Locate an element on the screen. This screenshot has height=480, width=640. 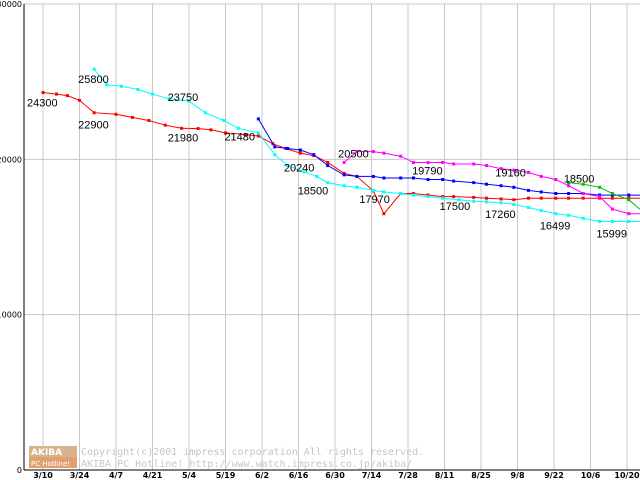
logo-line1: AKIBA is located at coordinates (46, 453).